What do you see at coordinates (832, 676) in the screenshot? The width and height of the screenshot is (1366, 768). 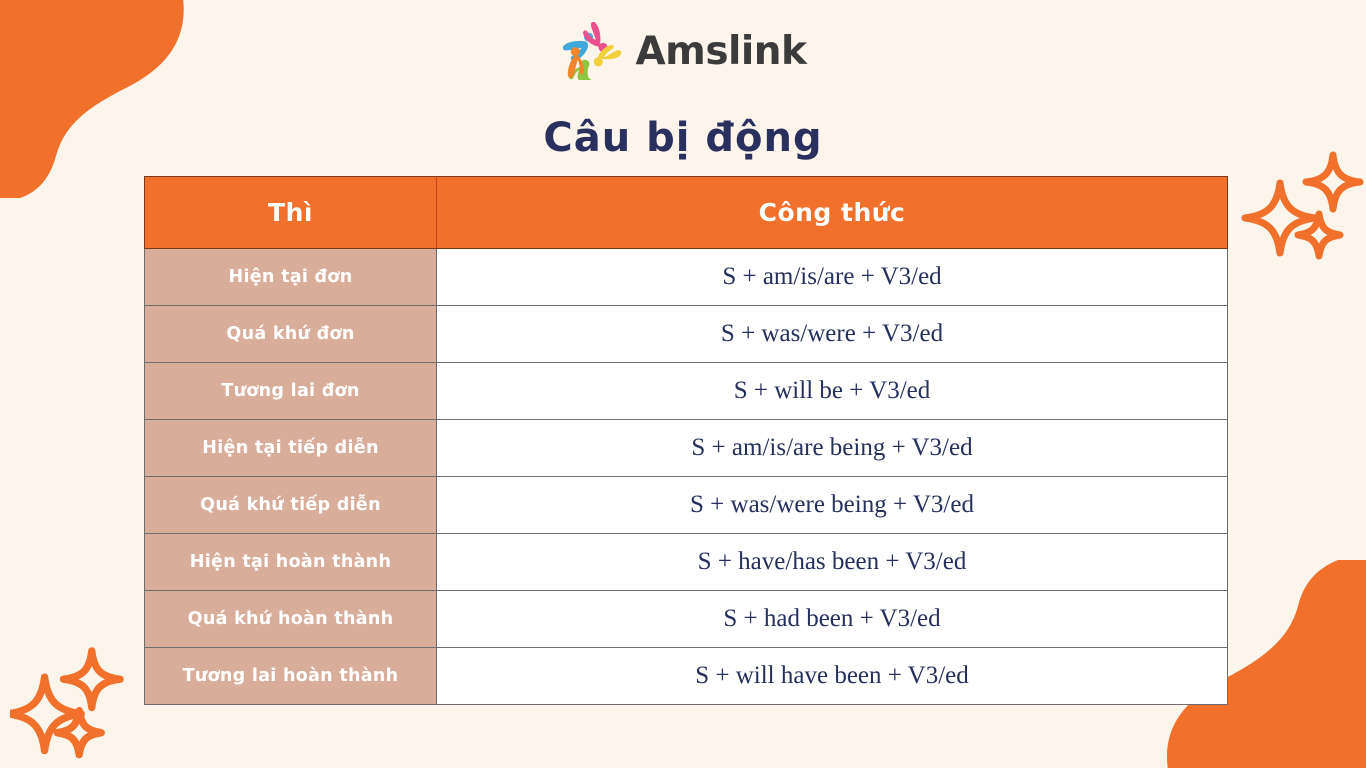 I see `formula-cell: S + will have been + V3/ed` at bounding box center [832, 676].